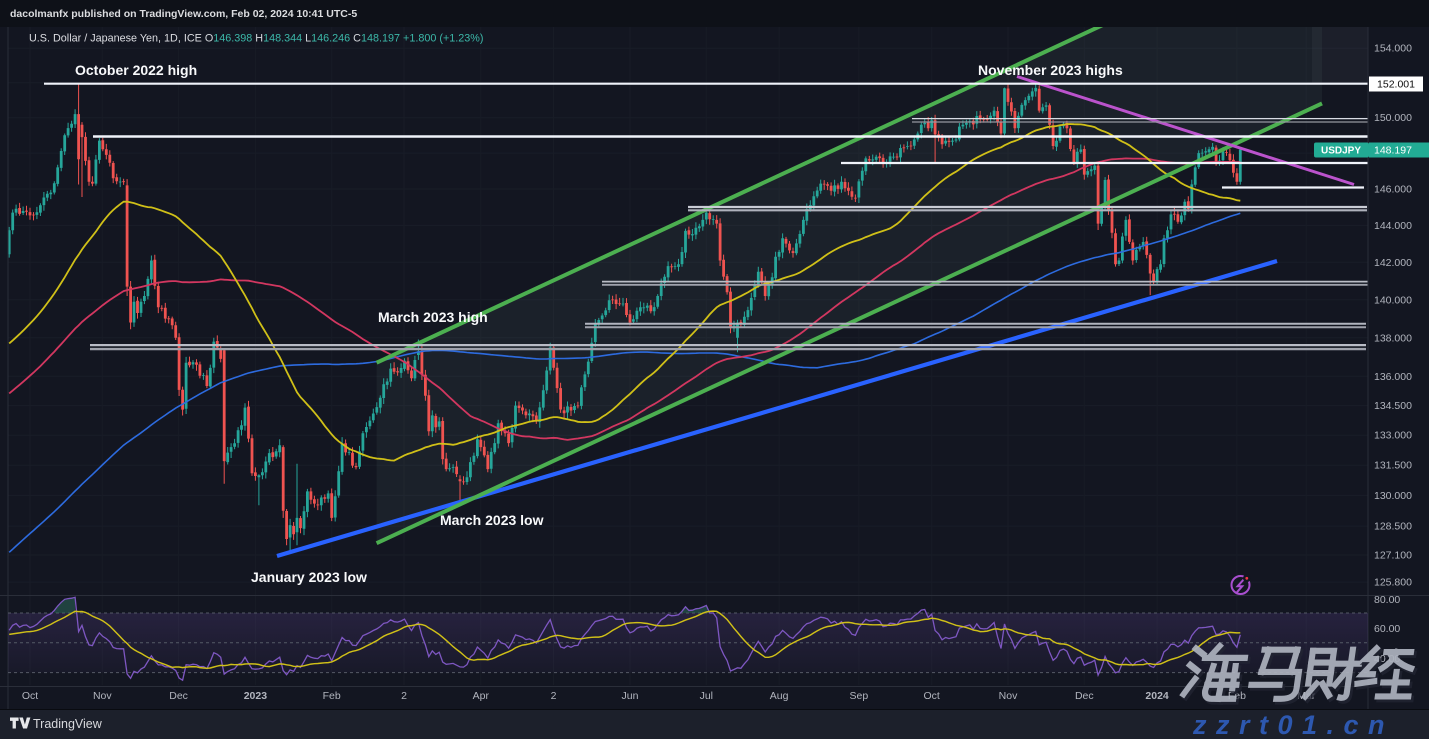 This screenshot has width=1429, height=739. I want to click on svg-text: Apr, so click(481, 696).